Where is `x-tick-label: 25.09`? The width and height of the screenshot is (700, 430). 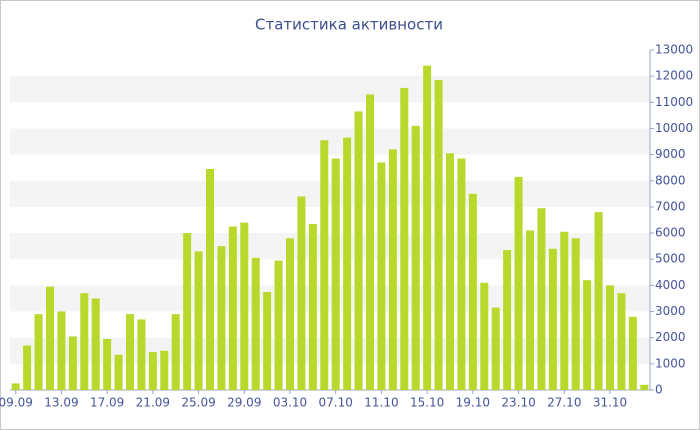
x-tick-label: 25.09 is located at coordinates (198, 403).